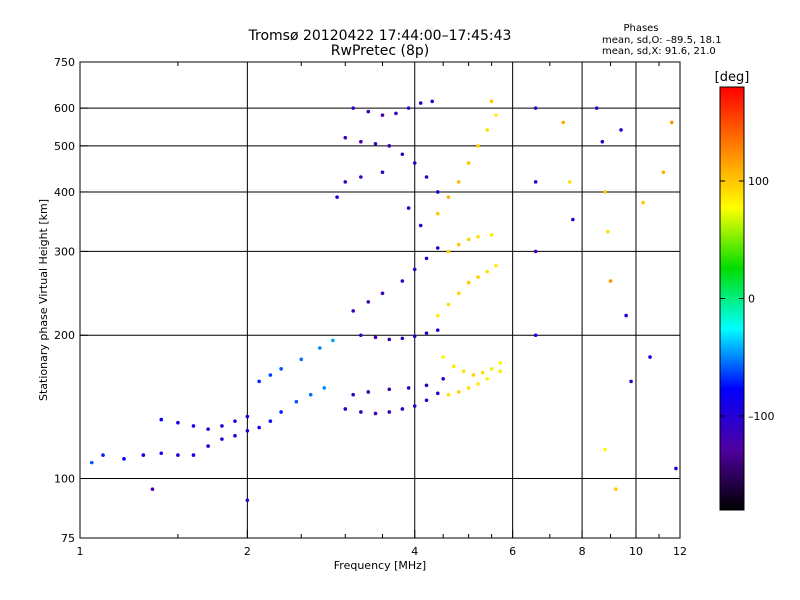  What do you see at coordinates (64, 108) in the screenshot?
I see `y-tick-label: 600` at bounding box center [64, 108].